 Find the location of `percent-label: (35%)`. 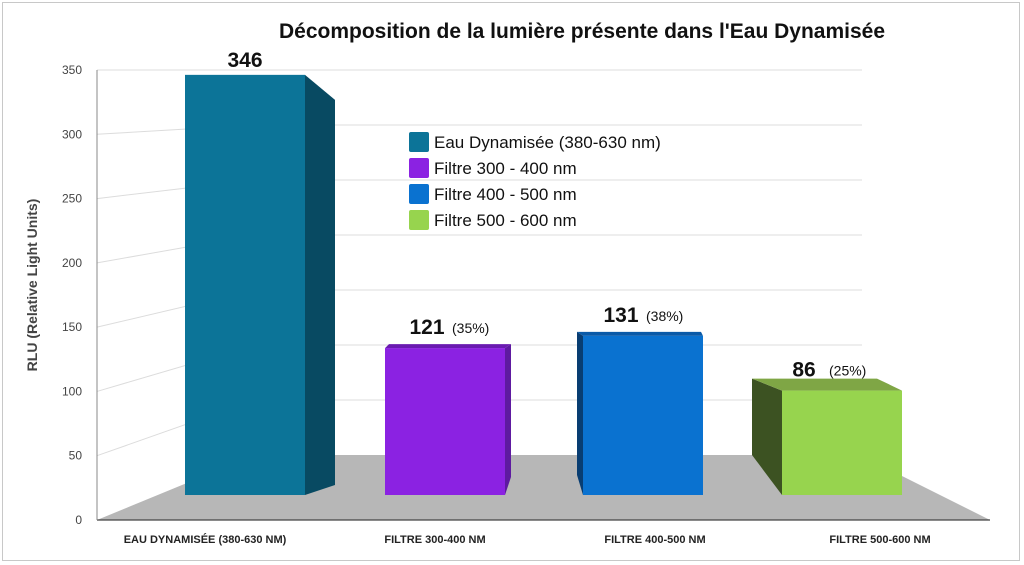

percent-label: (35%) is located at coordinates (470, 328).